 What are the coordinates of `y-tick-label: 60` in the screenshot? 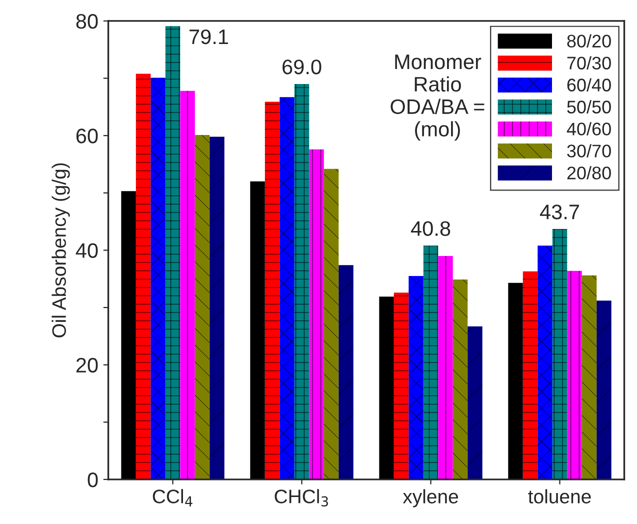 It's located at (87, 136).